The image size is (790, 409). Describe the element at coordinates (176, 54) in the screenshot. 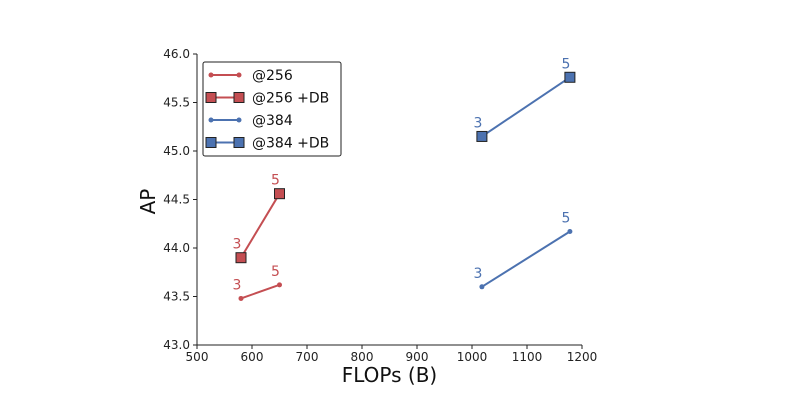

I see `y-tick-label: 46.0` at that location.